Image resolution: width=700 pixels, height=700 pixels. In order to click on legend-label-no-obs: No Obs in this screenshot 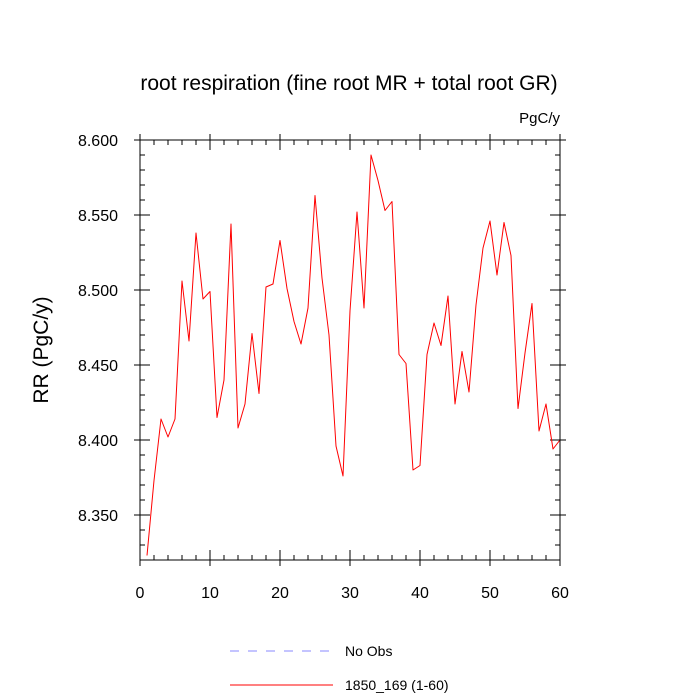, I will do `click(368, 651)`.